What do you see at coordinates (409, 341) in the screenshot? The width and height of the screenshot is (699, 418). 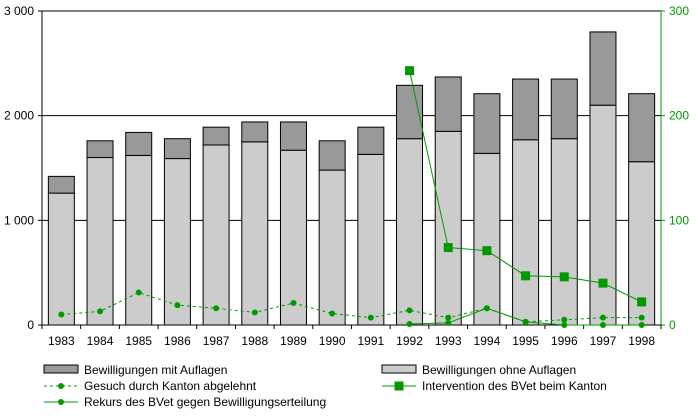 I see `x-axis-tick-label: 1992` at bounding box center [409, 341].